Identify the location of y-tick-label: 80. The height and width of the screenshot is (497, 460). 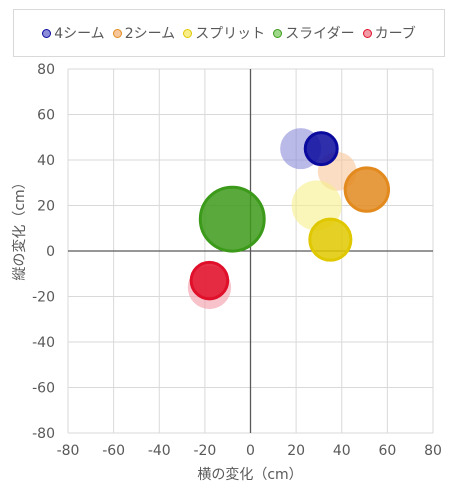
(46, 70).